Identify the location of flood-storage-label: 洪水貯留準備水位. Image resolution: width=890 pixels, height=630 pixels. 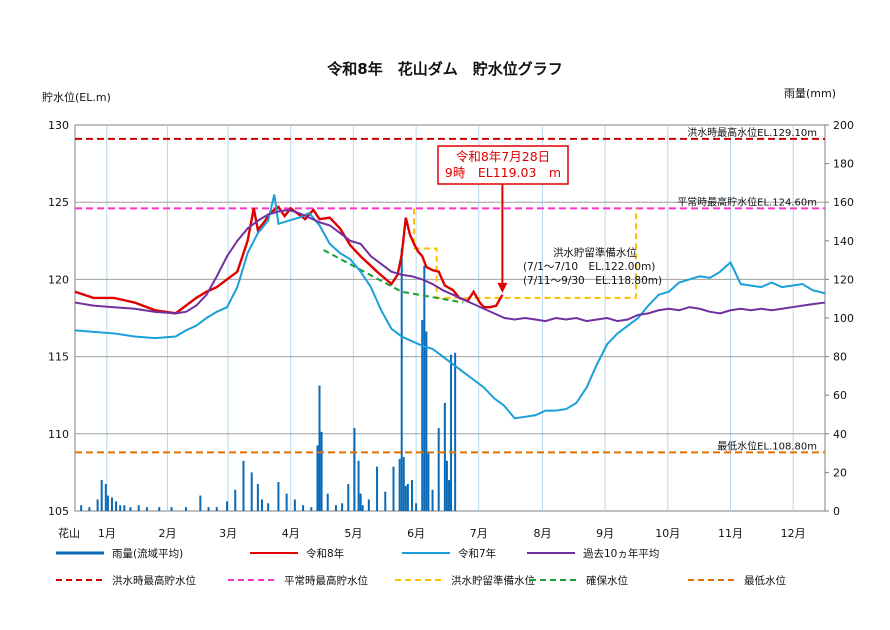
(595, 252).